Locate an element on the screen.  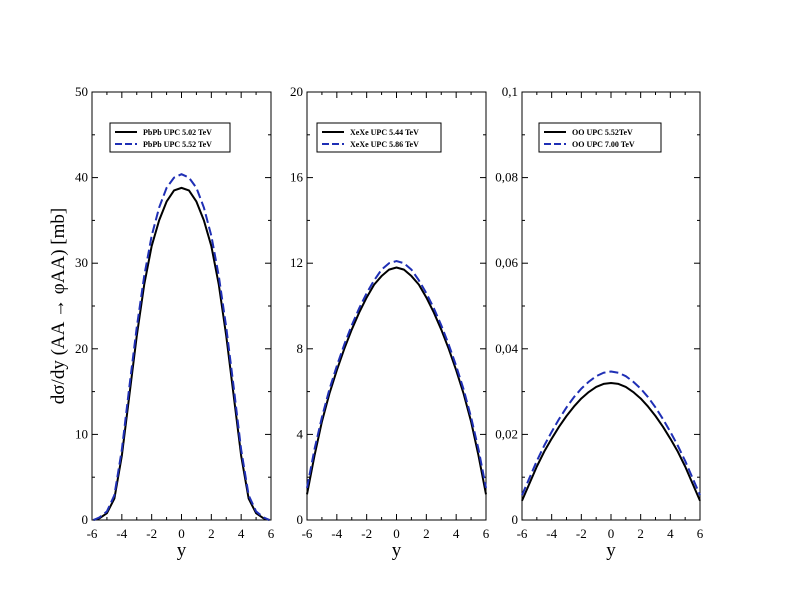
legend: XeXe UPC 5.44 TeV XeXe UPC 5.86 TeV is located at coordinates (379, 137).